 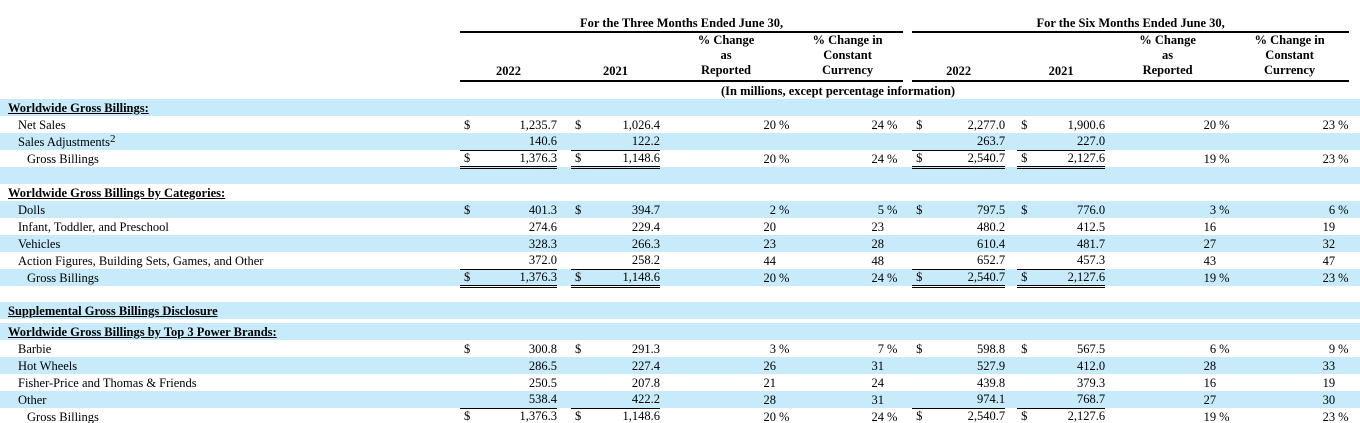 What do you see at coordinates (1210, 124) in the screenshot?
I see `percent-cell: 20` at bounding box center [1210, 124].